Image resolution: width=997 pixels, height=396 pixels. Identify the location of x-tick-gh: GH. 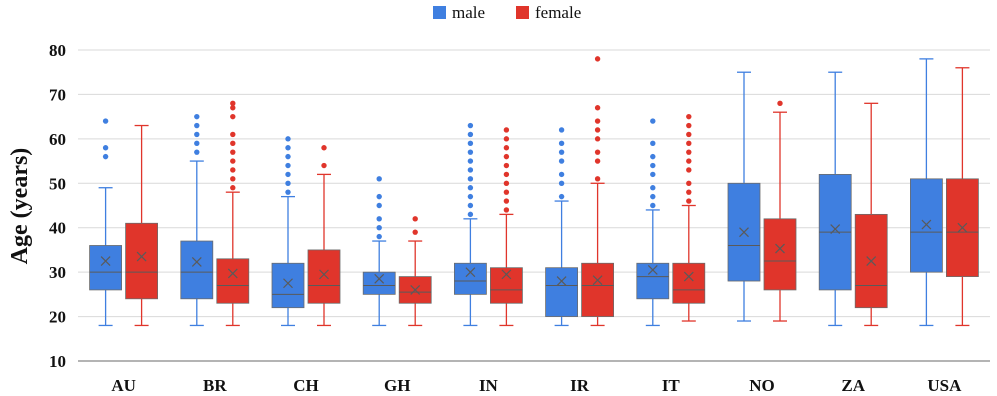
(397, 385).